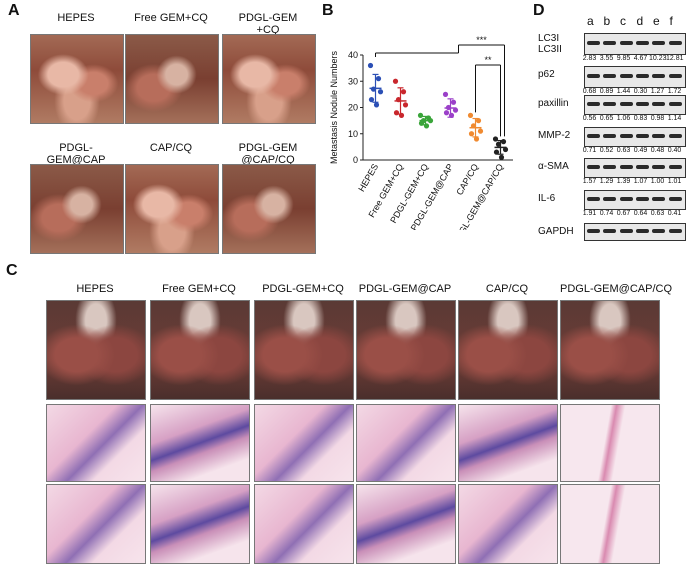 This screenshot has height=566, width=692. Describe the element at coordinates (334, 107) in the screenshot. I see `y-axis-title: Metastasis Nodule Numbers` at that location.